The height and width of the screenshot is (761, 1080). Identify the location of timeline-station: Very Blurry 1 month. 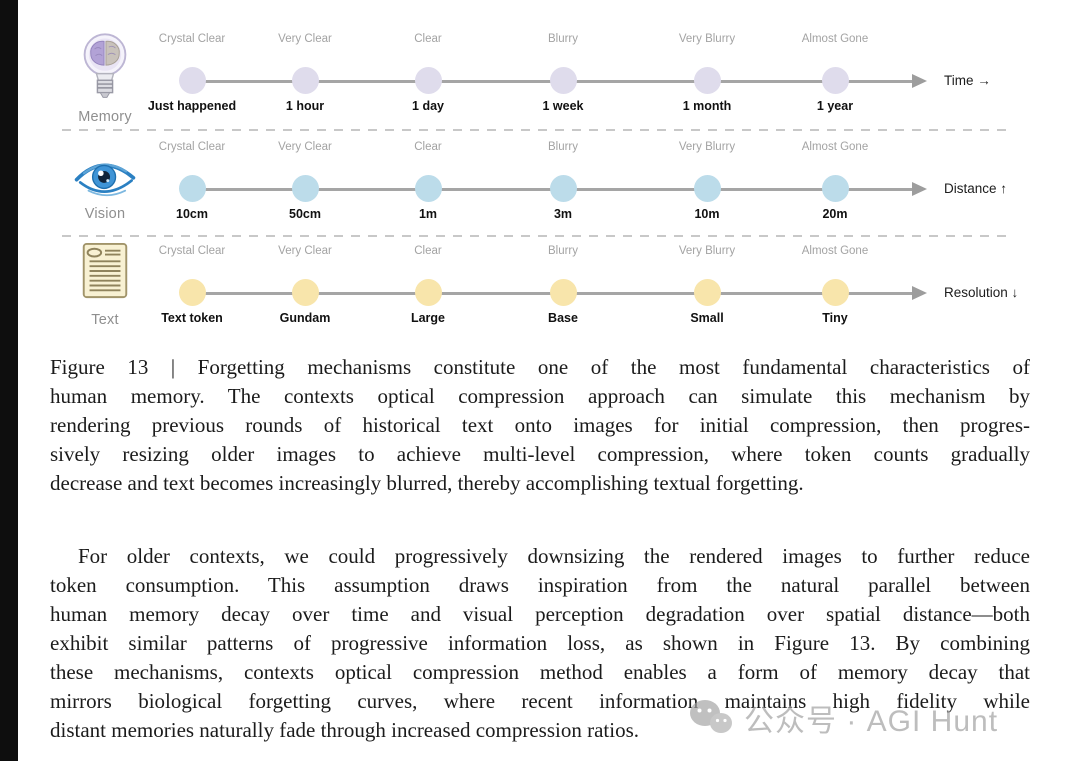
(707, 81).